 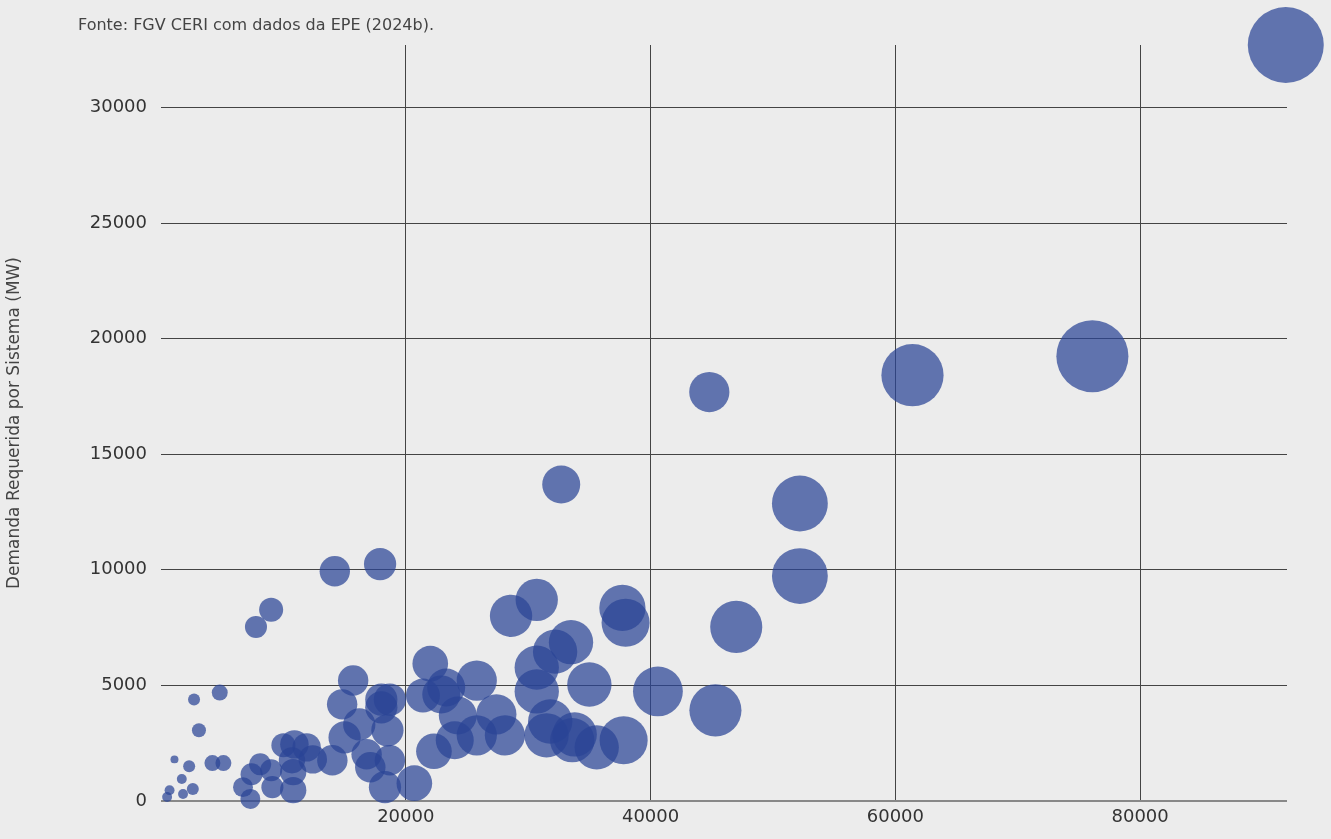 What do you see at coordinates (118, 337) in the screenshot?
I see `y-tick-label: 20000` at bounding box center [118, 337].